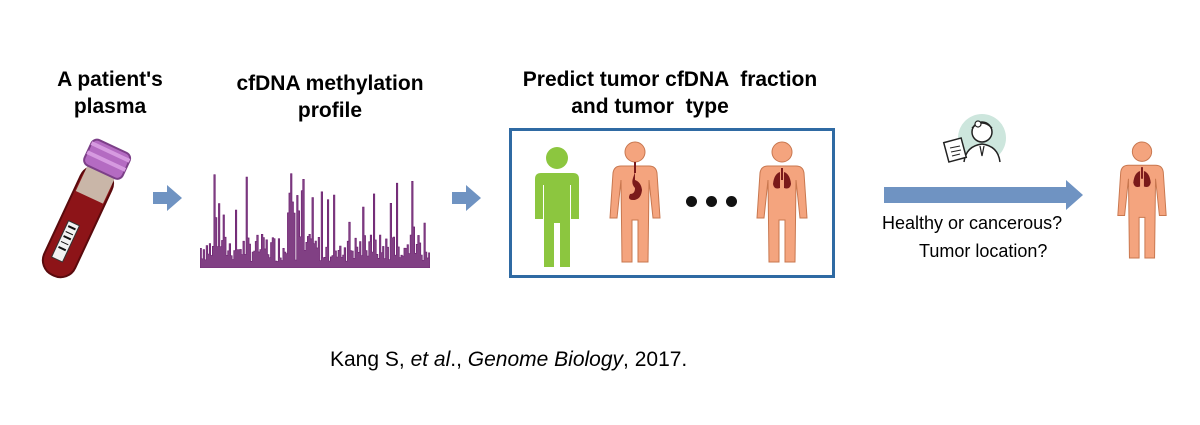 The height and width of the screenshot is (425, 1200). What do you see at coordinates (650, 106) in the screenshot?
I see `predict-heading-line2: and tumor type` at bounding box center [650, 106].